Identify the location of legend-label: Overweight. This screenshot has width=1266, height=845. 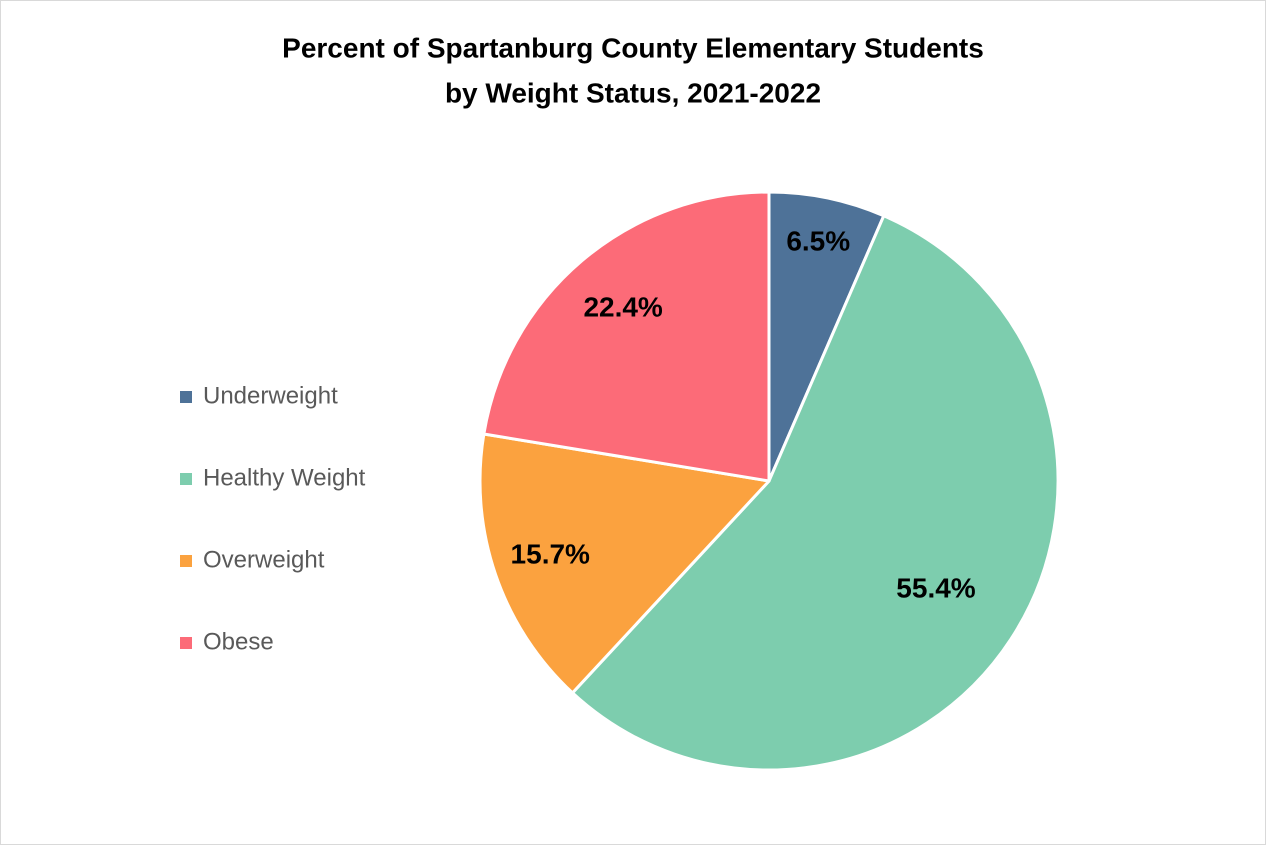
(264, 559).